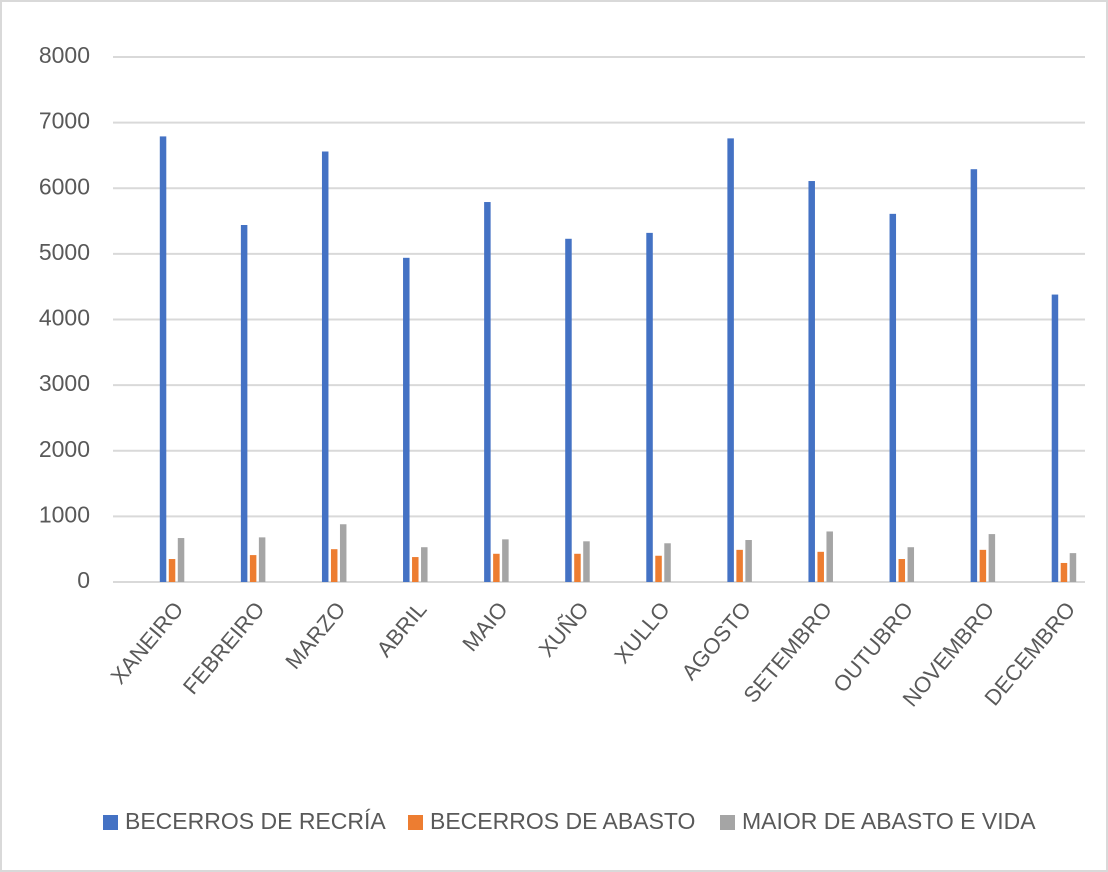  Describe the element at coordinates (64, 55) in the screenshot. I see `y-tick-label: 8000` at that location.